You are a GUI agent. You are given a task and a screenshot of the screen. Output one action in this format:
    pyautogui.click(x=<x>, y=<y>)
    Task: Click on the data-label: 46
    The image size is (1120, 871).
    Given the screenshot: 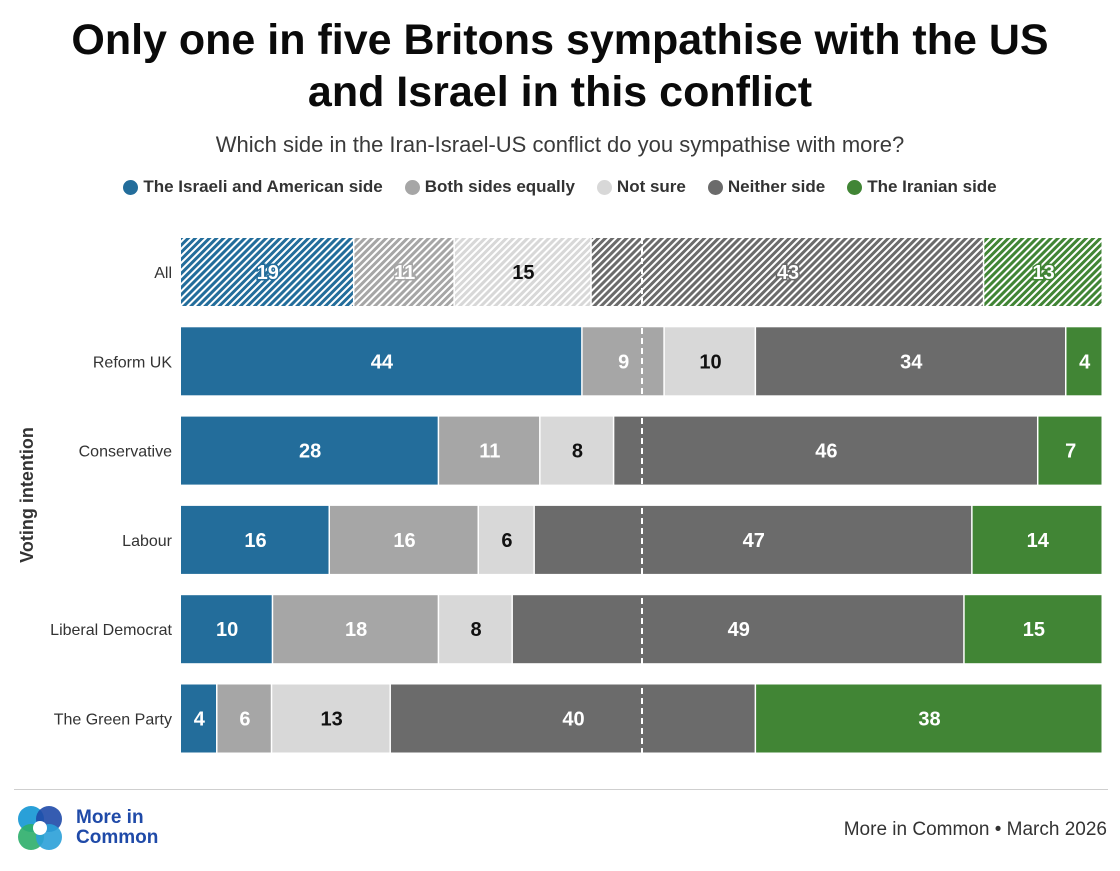 What is the action you would take?
    pyautogui.click(x=826, y=452)
    